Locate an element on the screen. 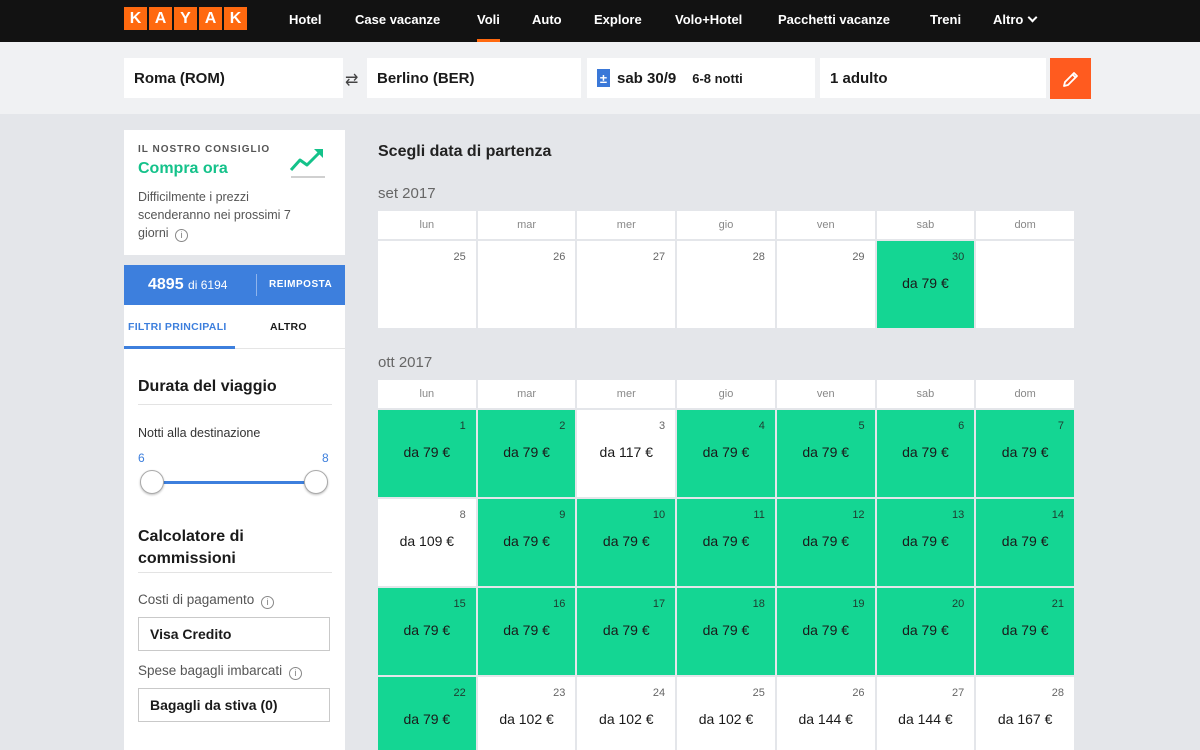 The height and width of the screenshot is (750, 1200). baggage-select: Bagagli da stiva (0) is located at coordinates (234, 705).